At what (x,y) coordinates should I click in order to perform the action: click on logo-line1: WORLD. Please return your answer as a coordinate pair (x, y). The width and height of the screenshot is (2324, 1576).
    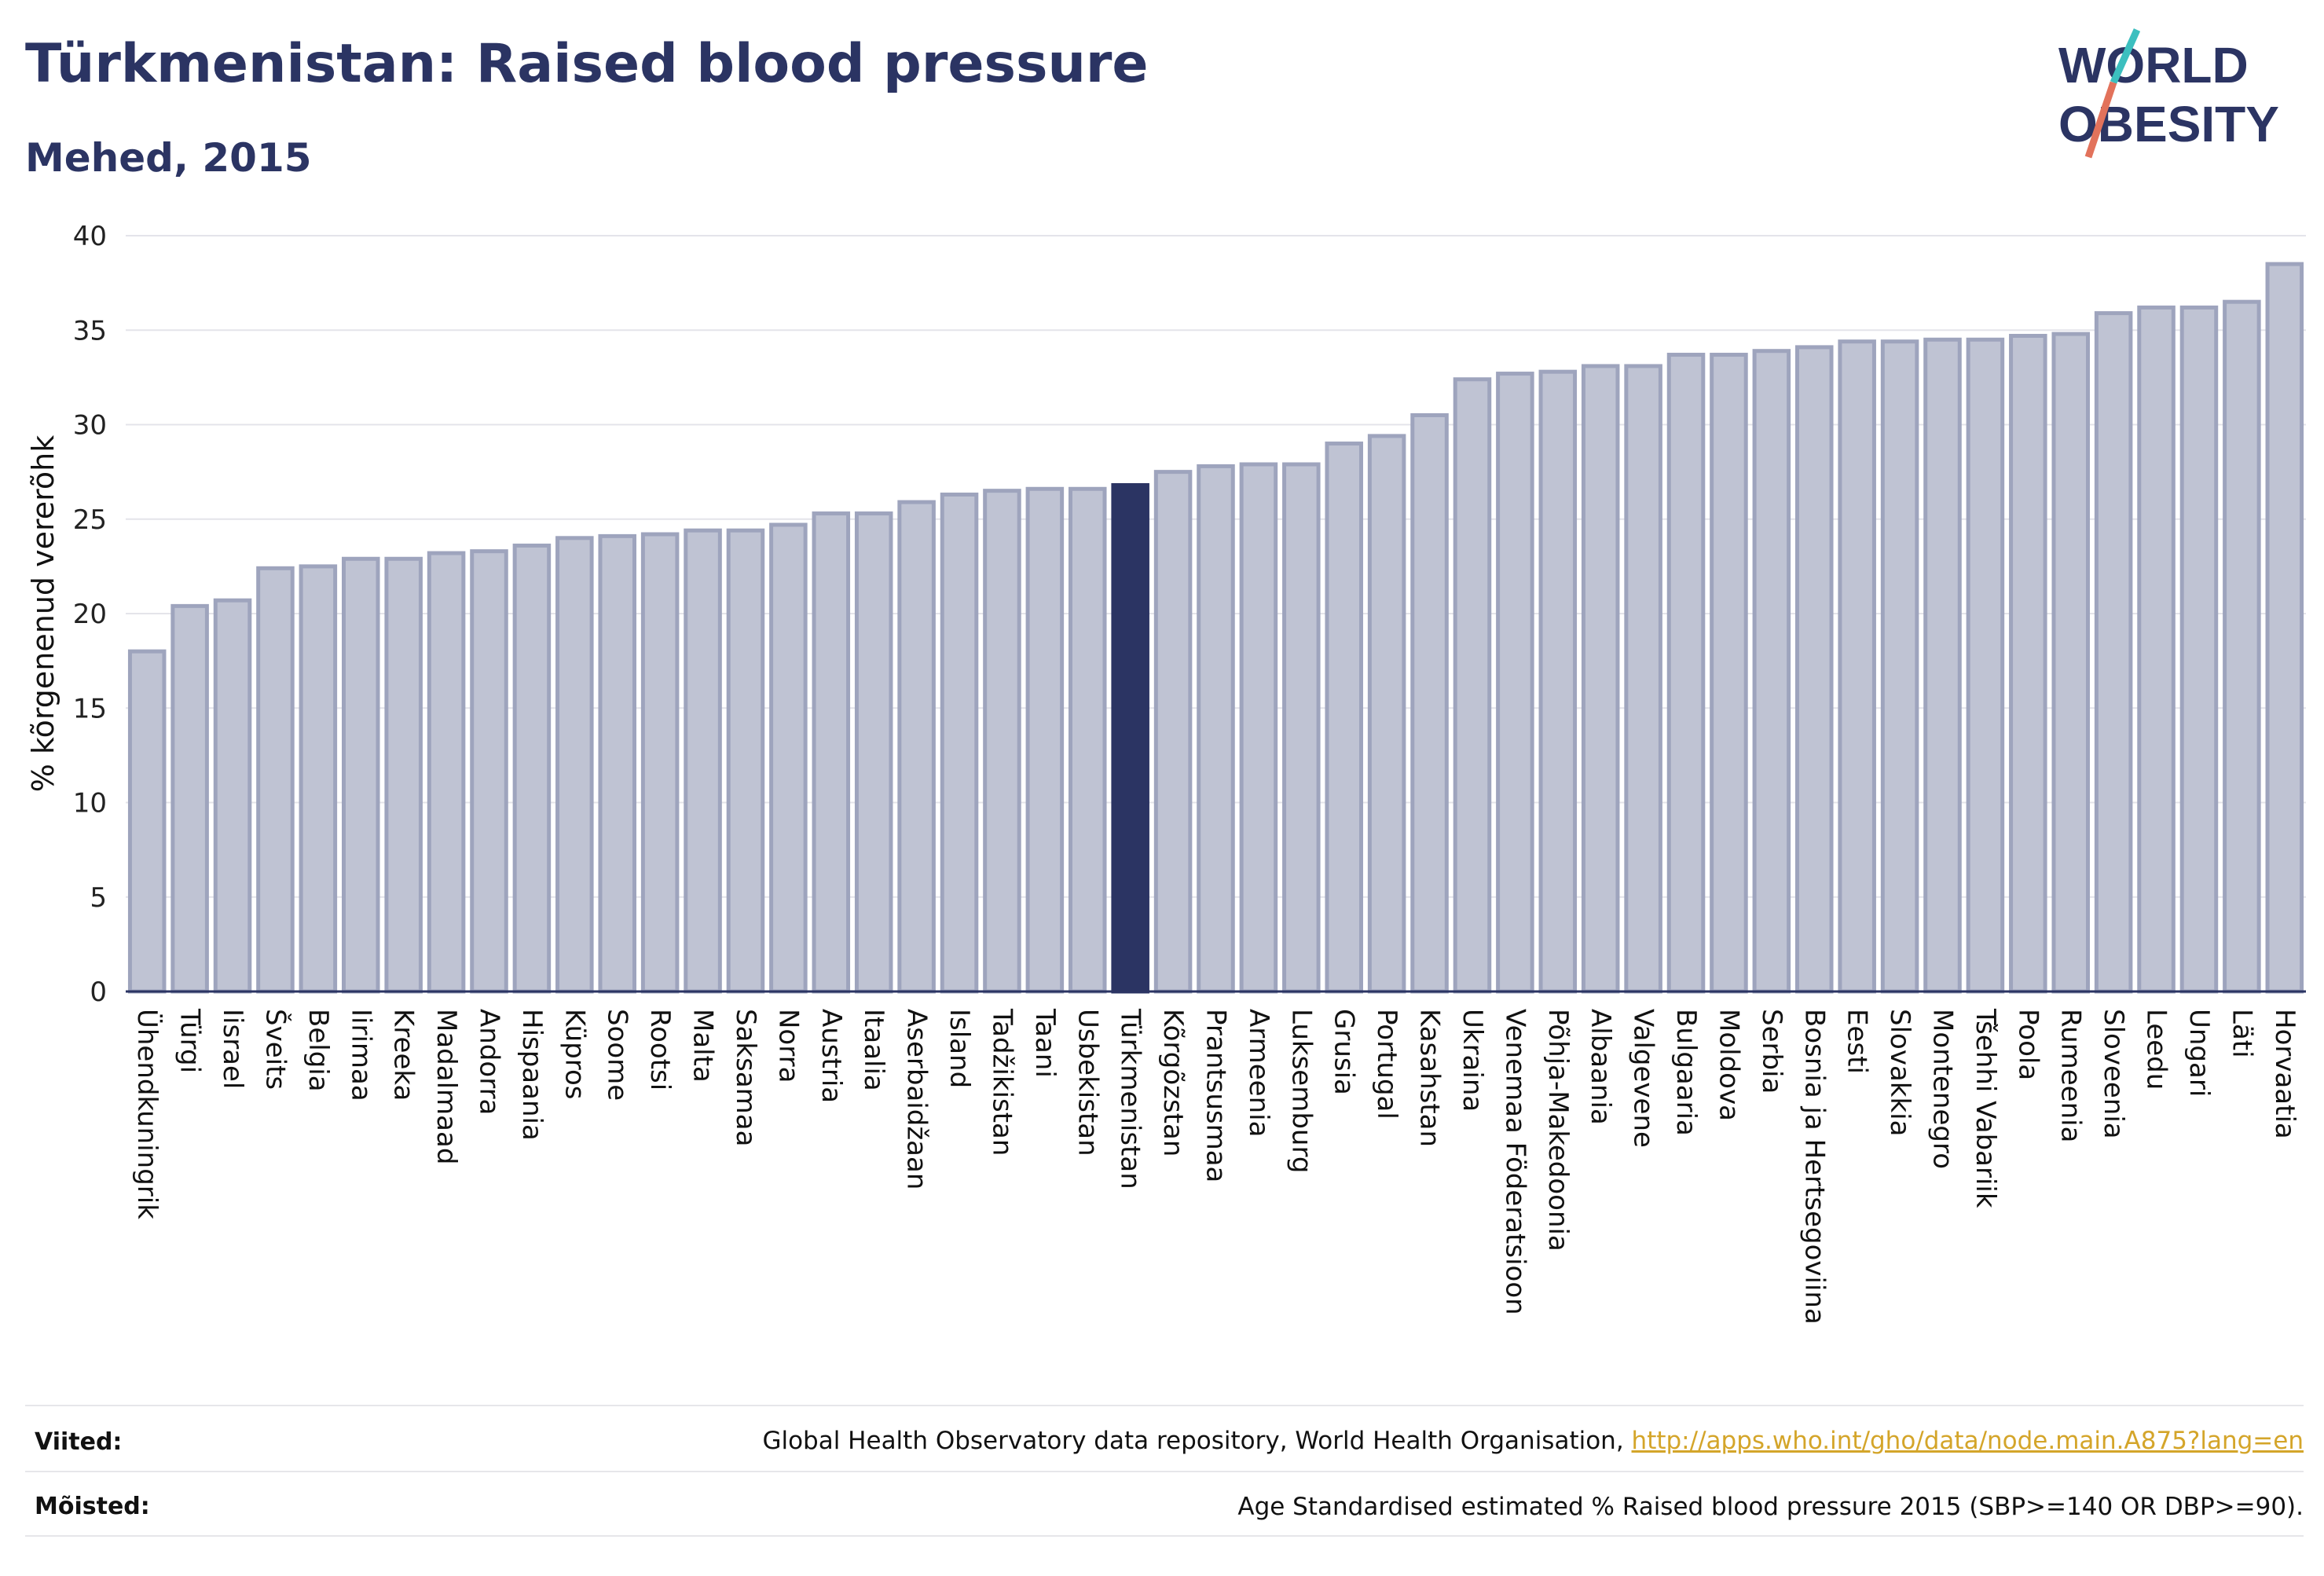
    Looking at the image, I should click on (2153, 65).